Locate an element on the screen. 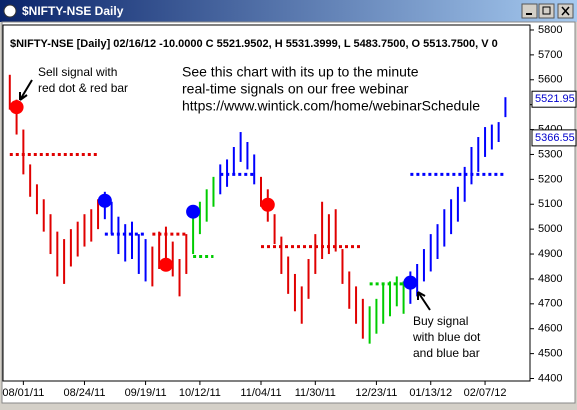 Image resolution: width=577 pixels, height=410 pixels. annotation: Sell signal with is located at coordinates (77, 72).